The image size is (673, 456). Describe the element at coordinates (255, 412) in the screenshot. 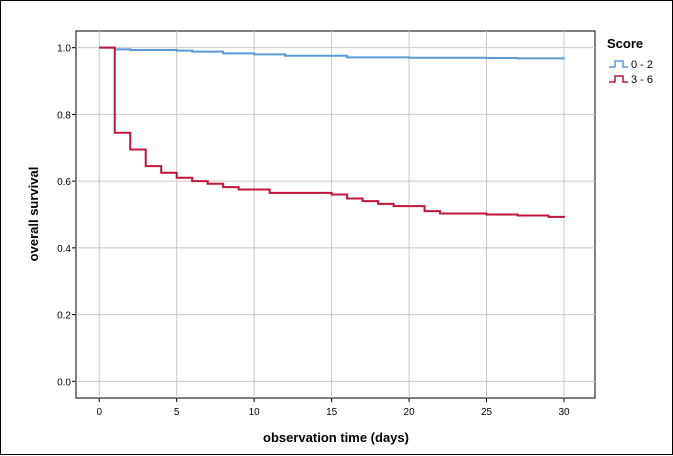

I see `x-tick-label: 10` at that location.